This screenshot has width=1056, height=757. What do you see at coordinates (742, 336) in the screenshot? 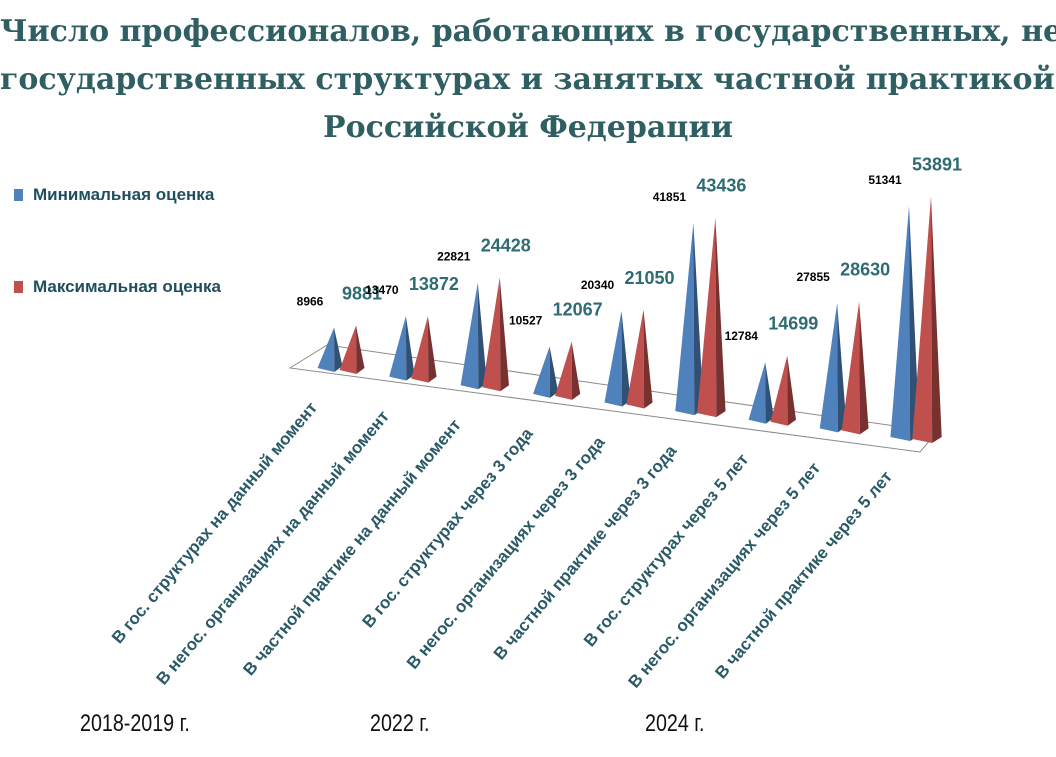
I see `data-label-min: 12784` at bounding box center [742, 336].